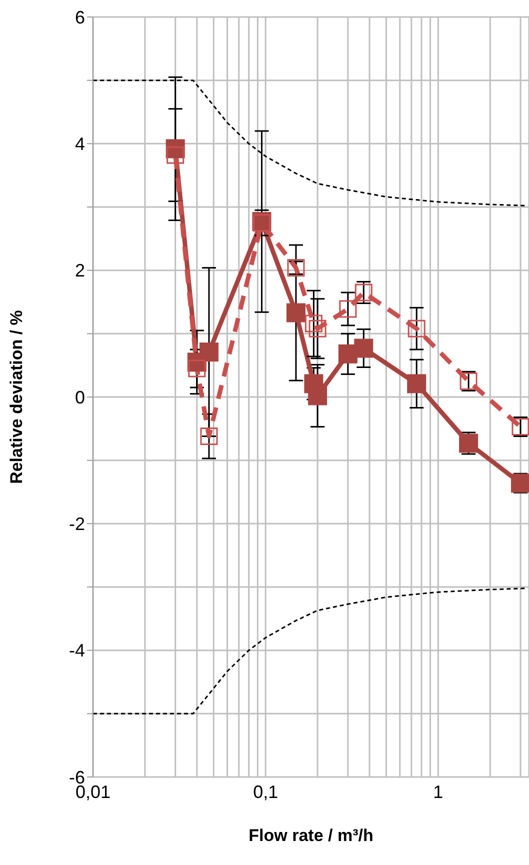  What do you see at coordinates (76, 524) in the screenshot?
I see `y-tick-label: -2` at bounding box center [76, 524].